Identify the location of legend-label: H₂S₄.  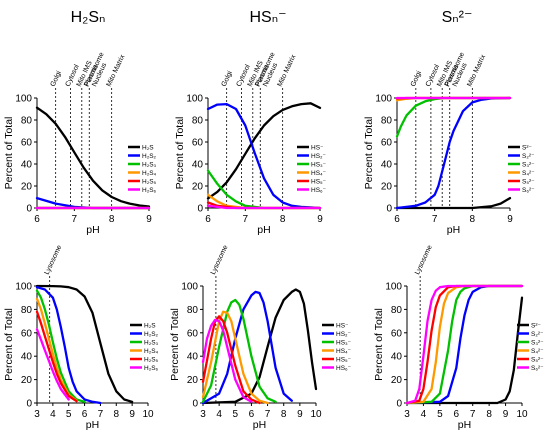
(151, 351).